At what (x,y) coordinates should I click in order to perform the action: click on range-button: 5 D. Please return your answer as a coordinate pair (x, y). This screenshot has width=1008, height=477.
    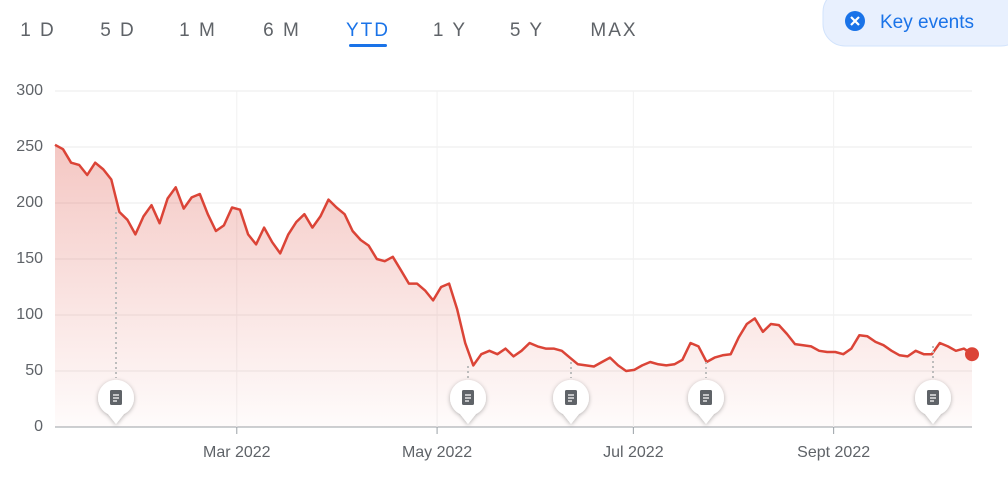
    Looking at the image, I should click on (118, 30).